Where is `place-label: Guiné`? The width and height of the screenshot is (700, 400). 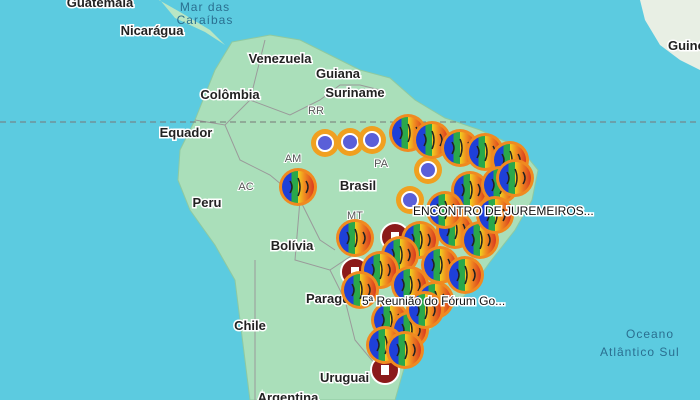 place-label: Guiné is located at coordinates (684, 45).